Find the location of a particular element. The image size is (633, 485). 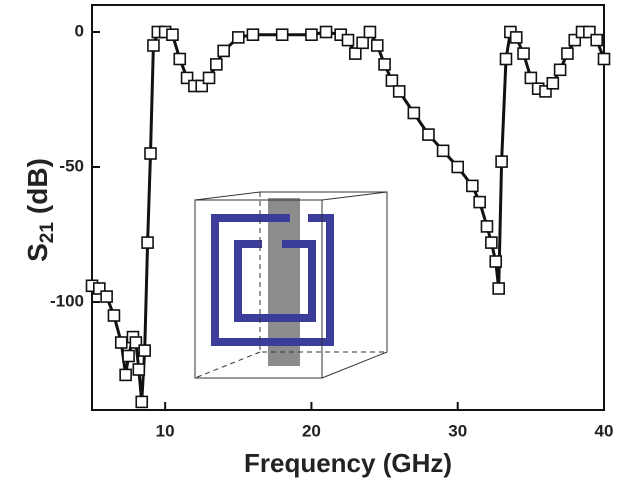

y-title-sub: 21 is located at coordinates (47, 233).